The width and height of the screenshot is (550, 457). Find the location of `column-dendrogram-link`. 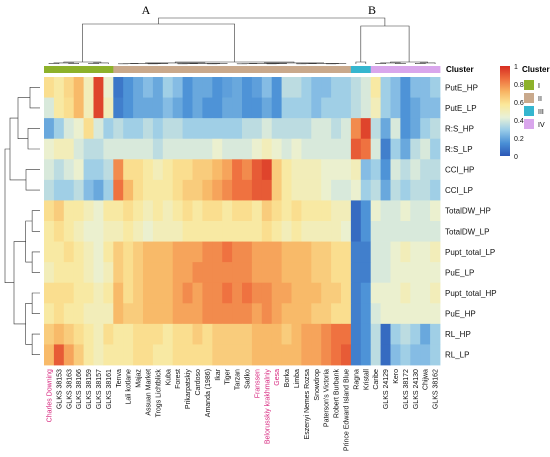

column-dendrogram-link is located at coordinates (380, 63).